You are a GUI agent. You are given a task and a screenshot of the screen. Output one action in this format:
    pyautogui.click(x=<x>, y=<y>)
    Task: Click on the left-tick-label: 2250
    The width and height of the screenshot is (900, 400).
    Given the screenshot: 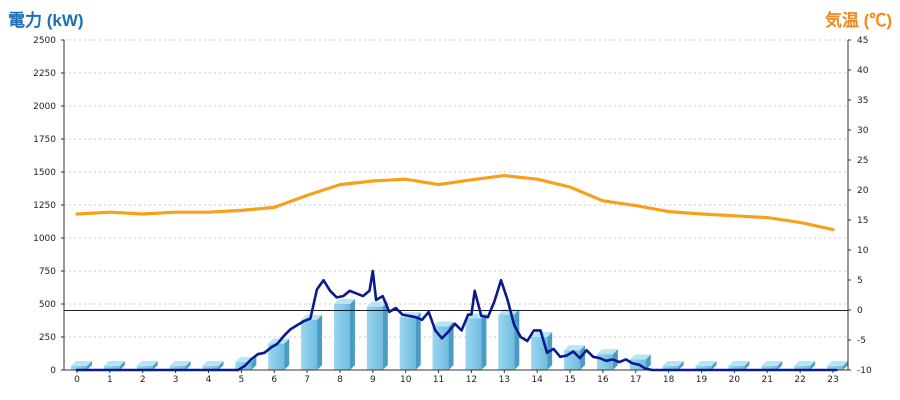 What is the action you would take?
    pyautogui.click(x=44, y=74)
    